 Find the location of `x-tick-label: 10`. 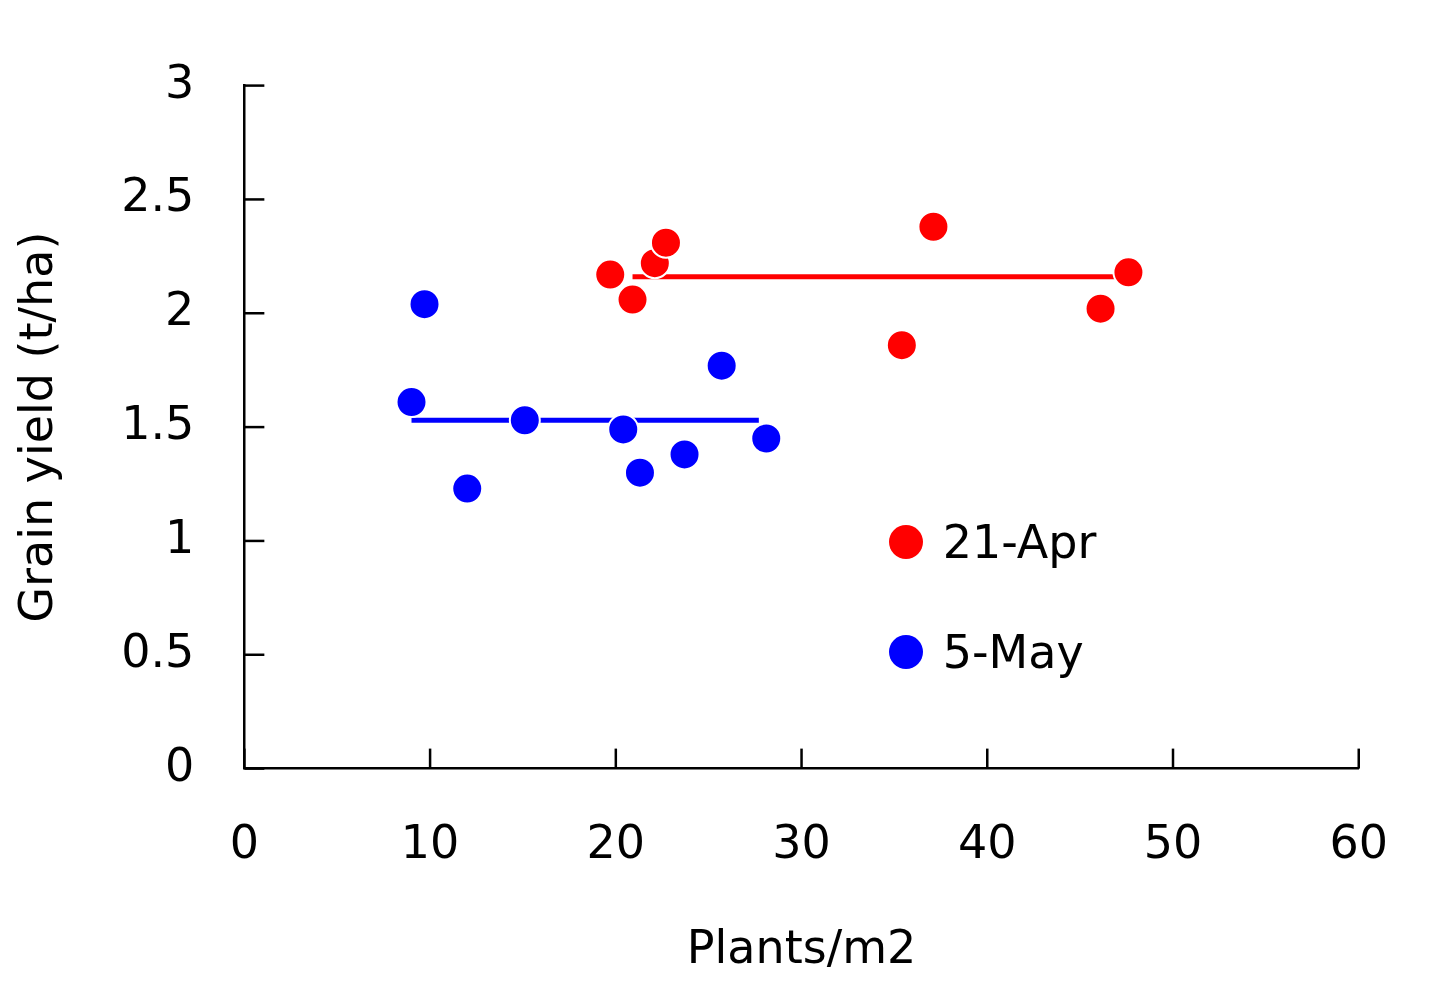

x-tick-label: 10 is located at coordinates (430, 842).